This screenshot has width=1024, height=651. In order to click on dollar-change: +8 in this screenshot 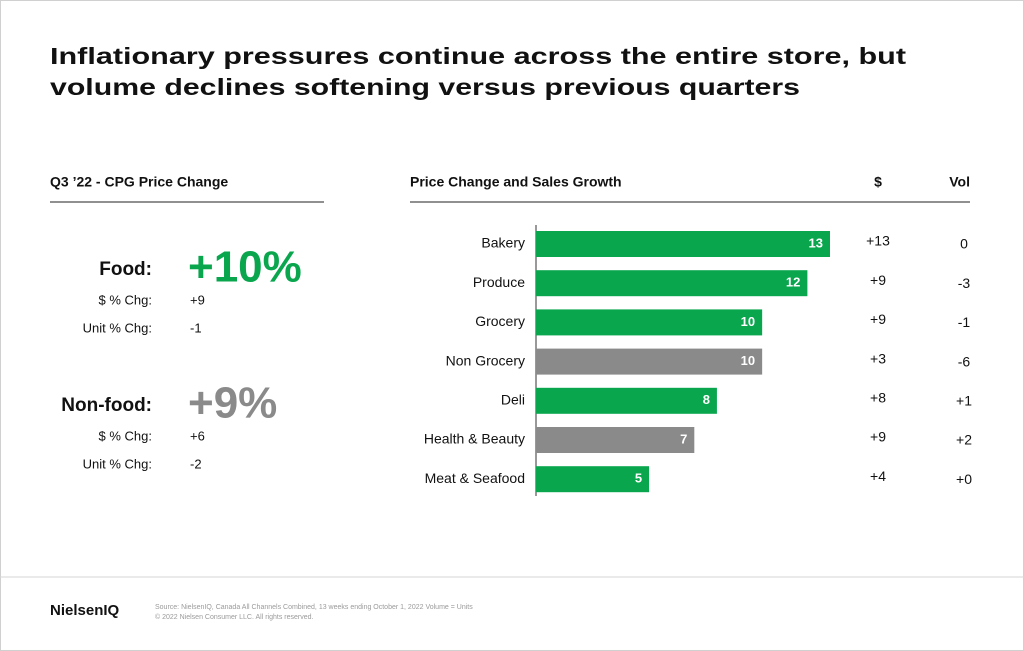, I will do `click(878, 398)`.